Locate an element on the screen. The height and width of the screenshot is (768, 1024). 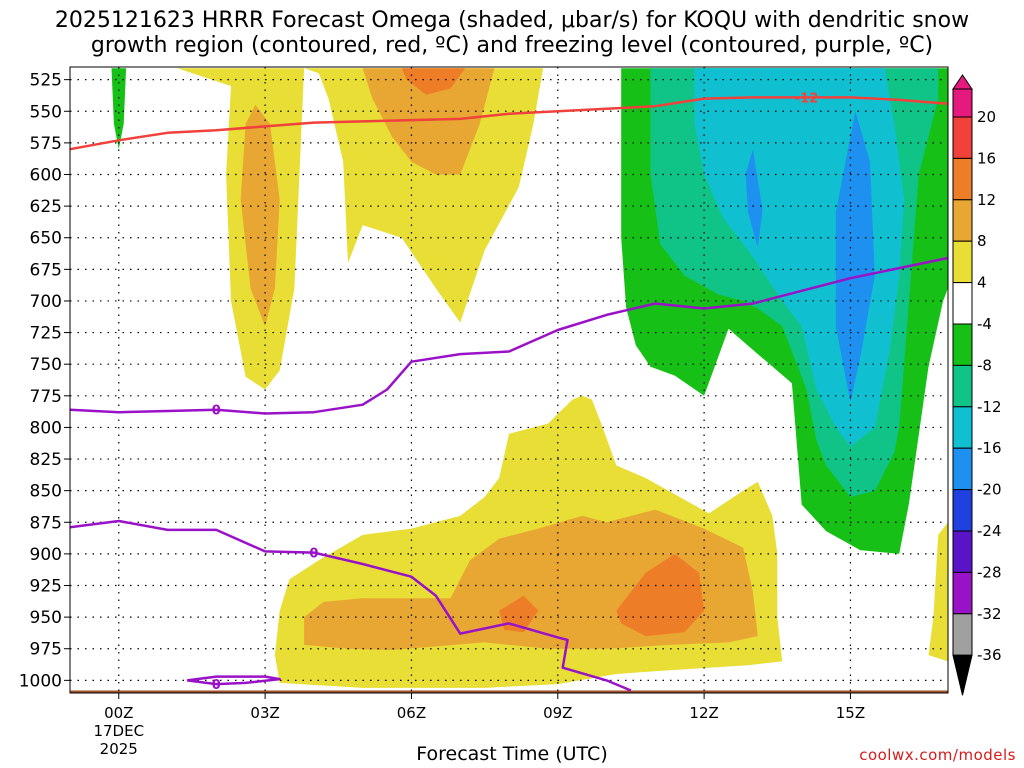
omega-lt4-region-mid is located at coordinates (424, 195).